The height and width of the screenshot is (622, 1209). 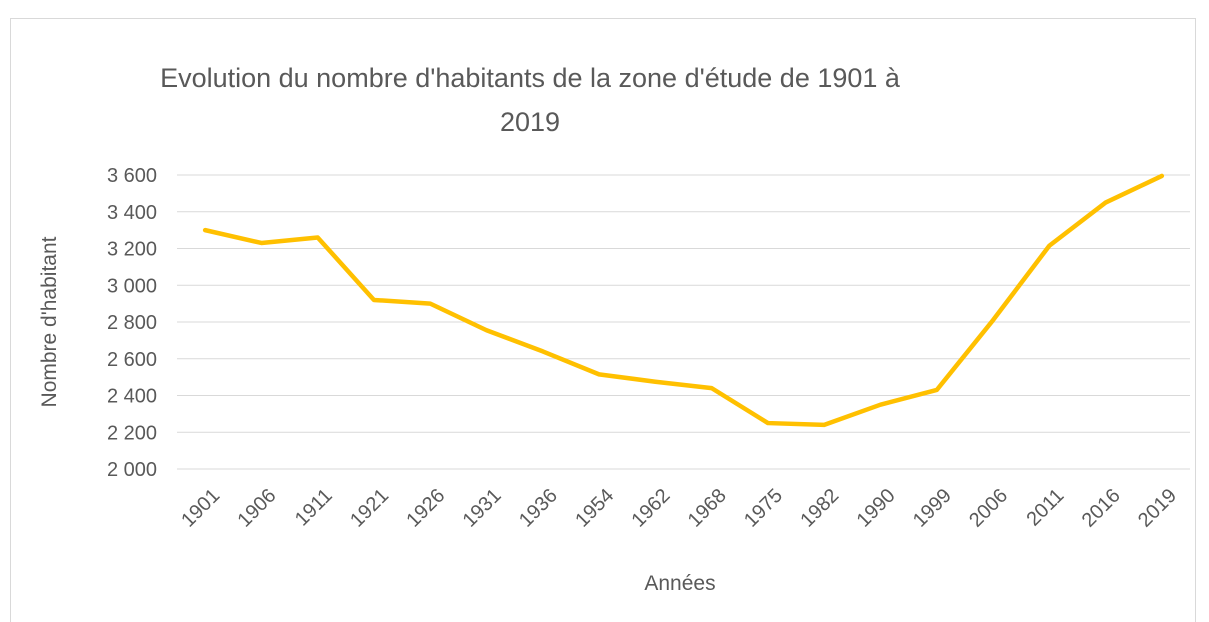 I want to click on x-tick-label: 1921, so click(x=369, y=508).